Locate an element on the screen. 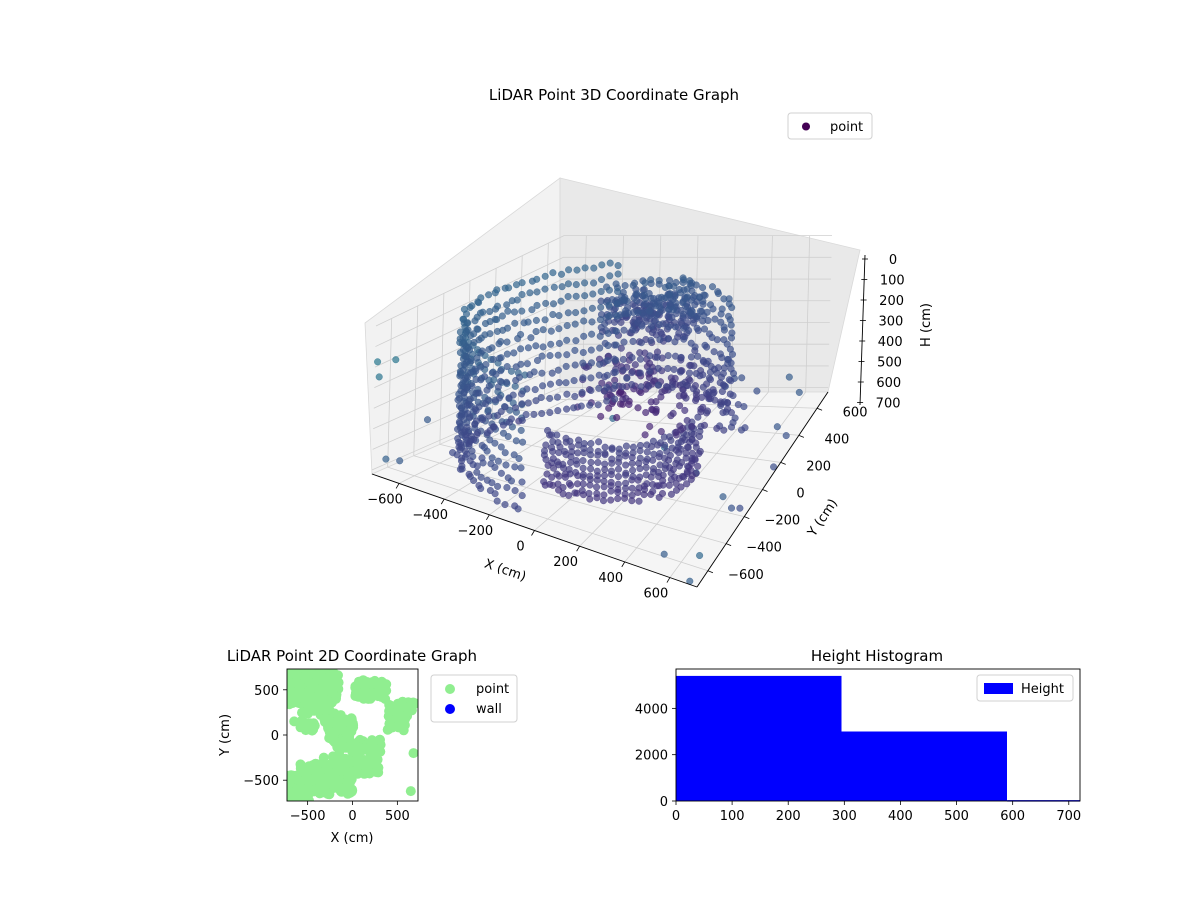 This screenshot has height=900, width=1200. legend-2d-marker-wall is located at coordinates (450, 709).